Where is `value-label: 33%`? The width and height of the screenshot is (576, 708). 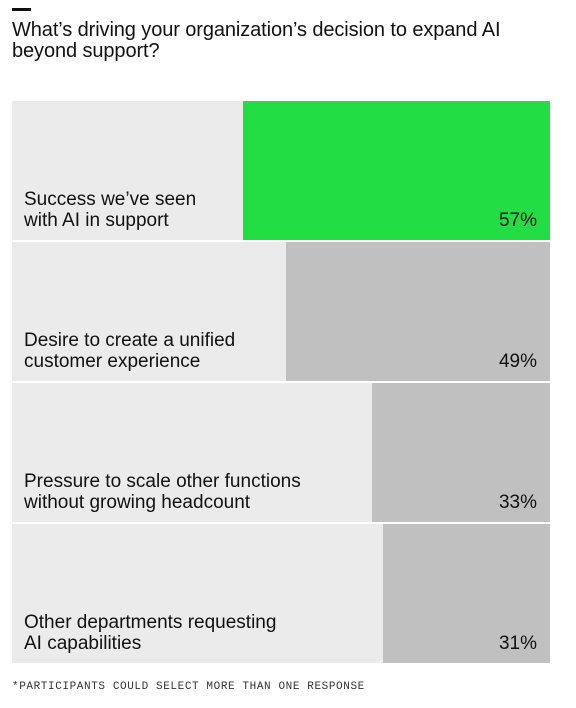
value-label: 33% is located at coordinates (517, 502).